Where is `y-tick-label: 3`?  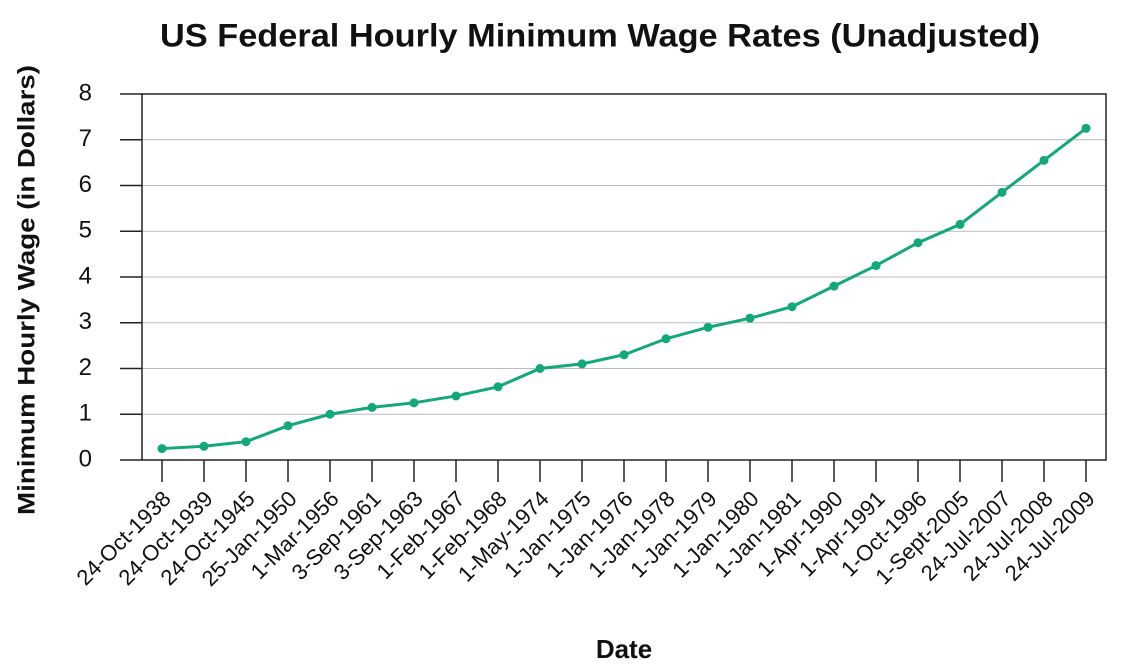 y-tick-label: 3 is located at coordinates (85, 321).